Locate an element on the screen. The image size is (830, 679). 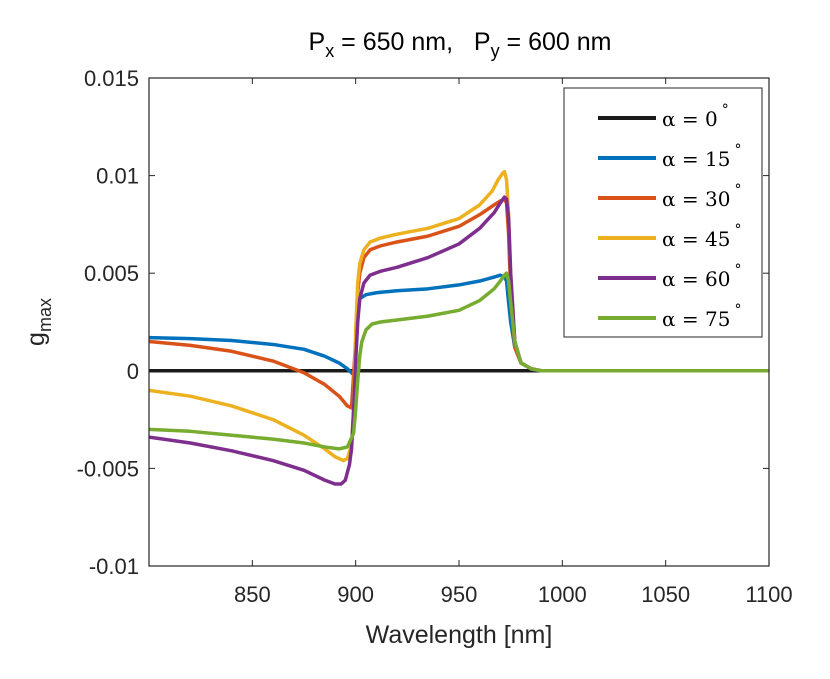
title-p2: P is located at coordinates (482, 42).